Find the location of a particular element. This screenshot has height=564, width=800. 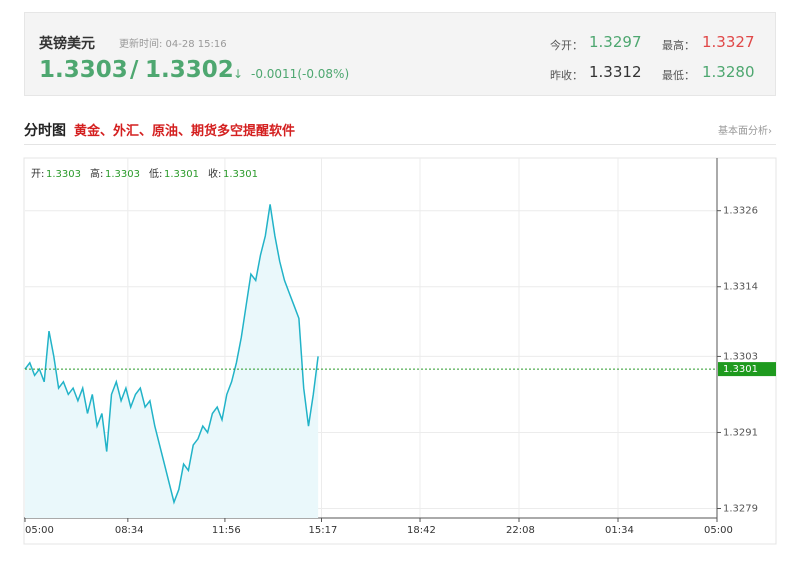

stat-value: 1.3327 is located at coordinates (728, 42).